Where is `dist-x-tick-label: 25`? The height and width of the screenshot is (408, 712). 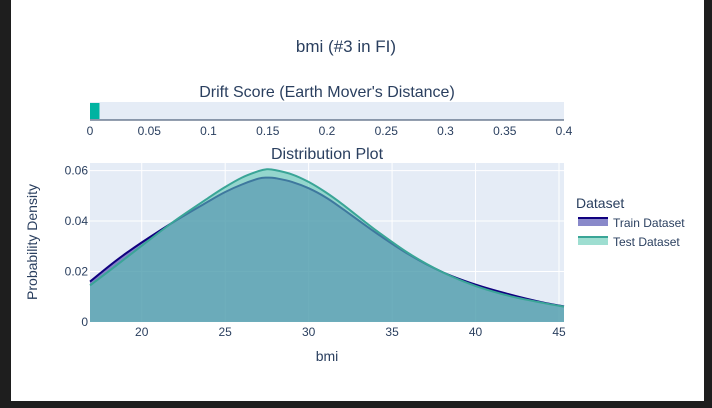 dist-x-tick-label: 25 is located at coordinates (226, 332).